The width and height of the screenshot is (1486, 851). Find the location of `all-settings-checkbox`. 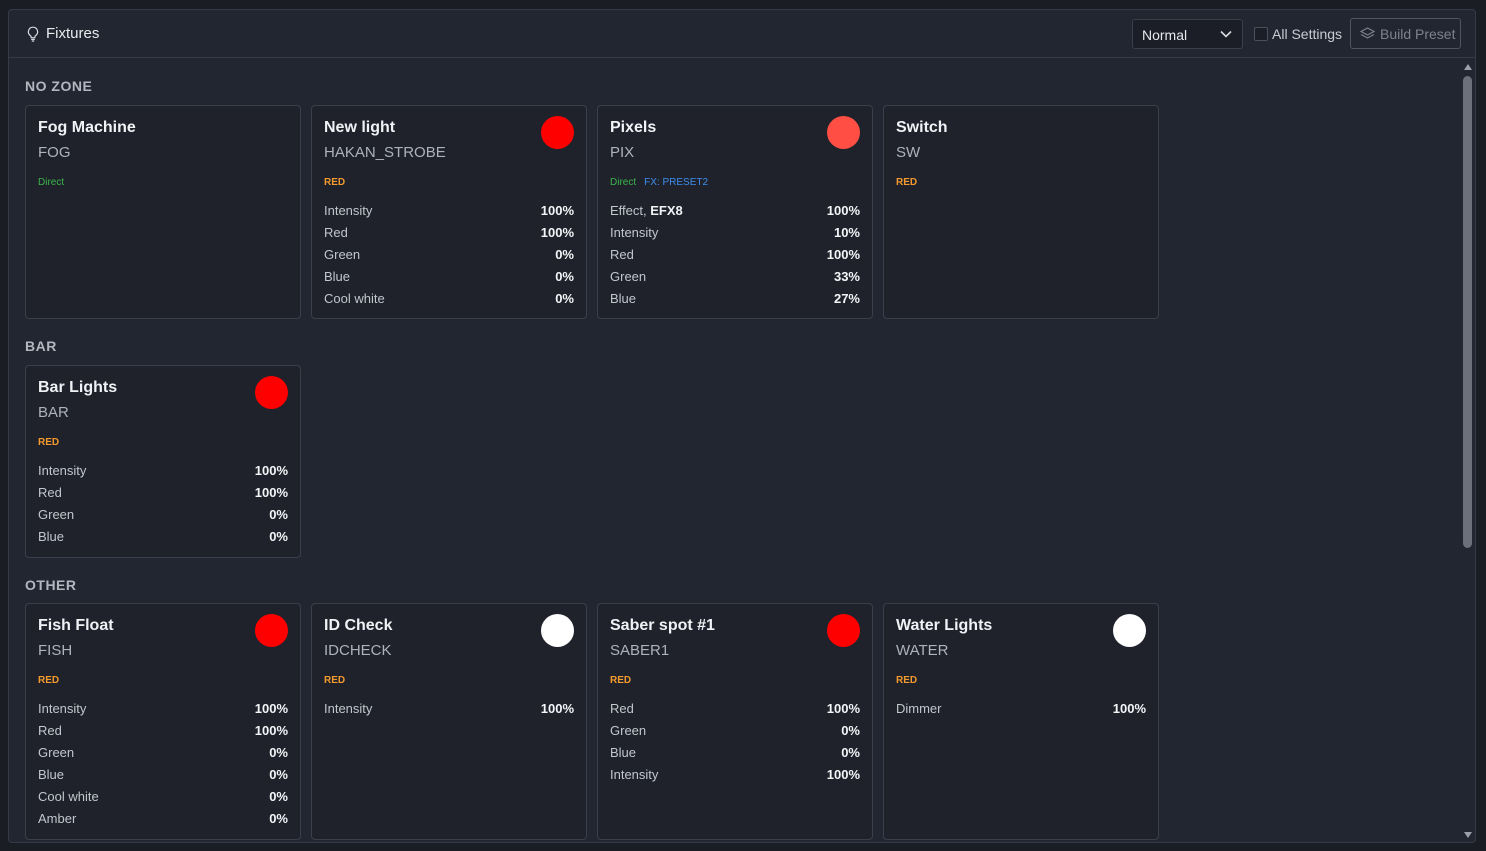

all-settings-checkbox is located at coordinates (1261, 34).